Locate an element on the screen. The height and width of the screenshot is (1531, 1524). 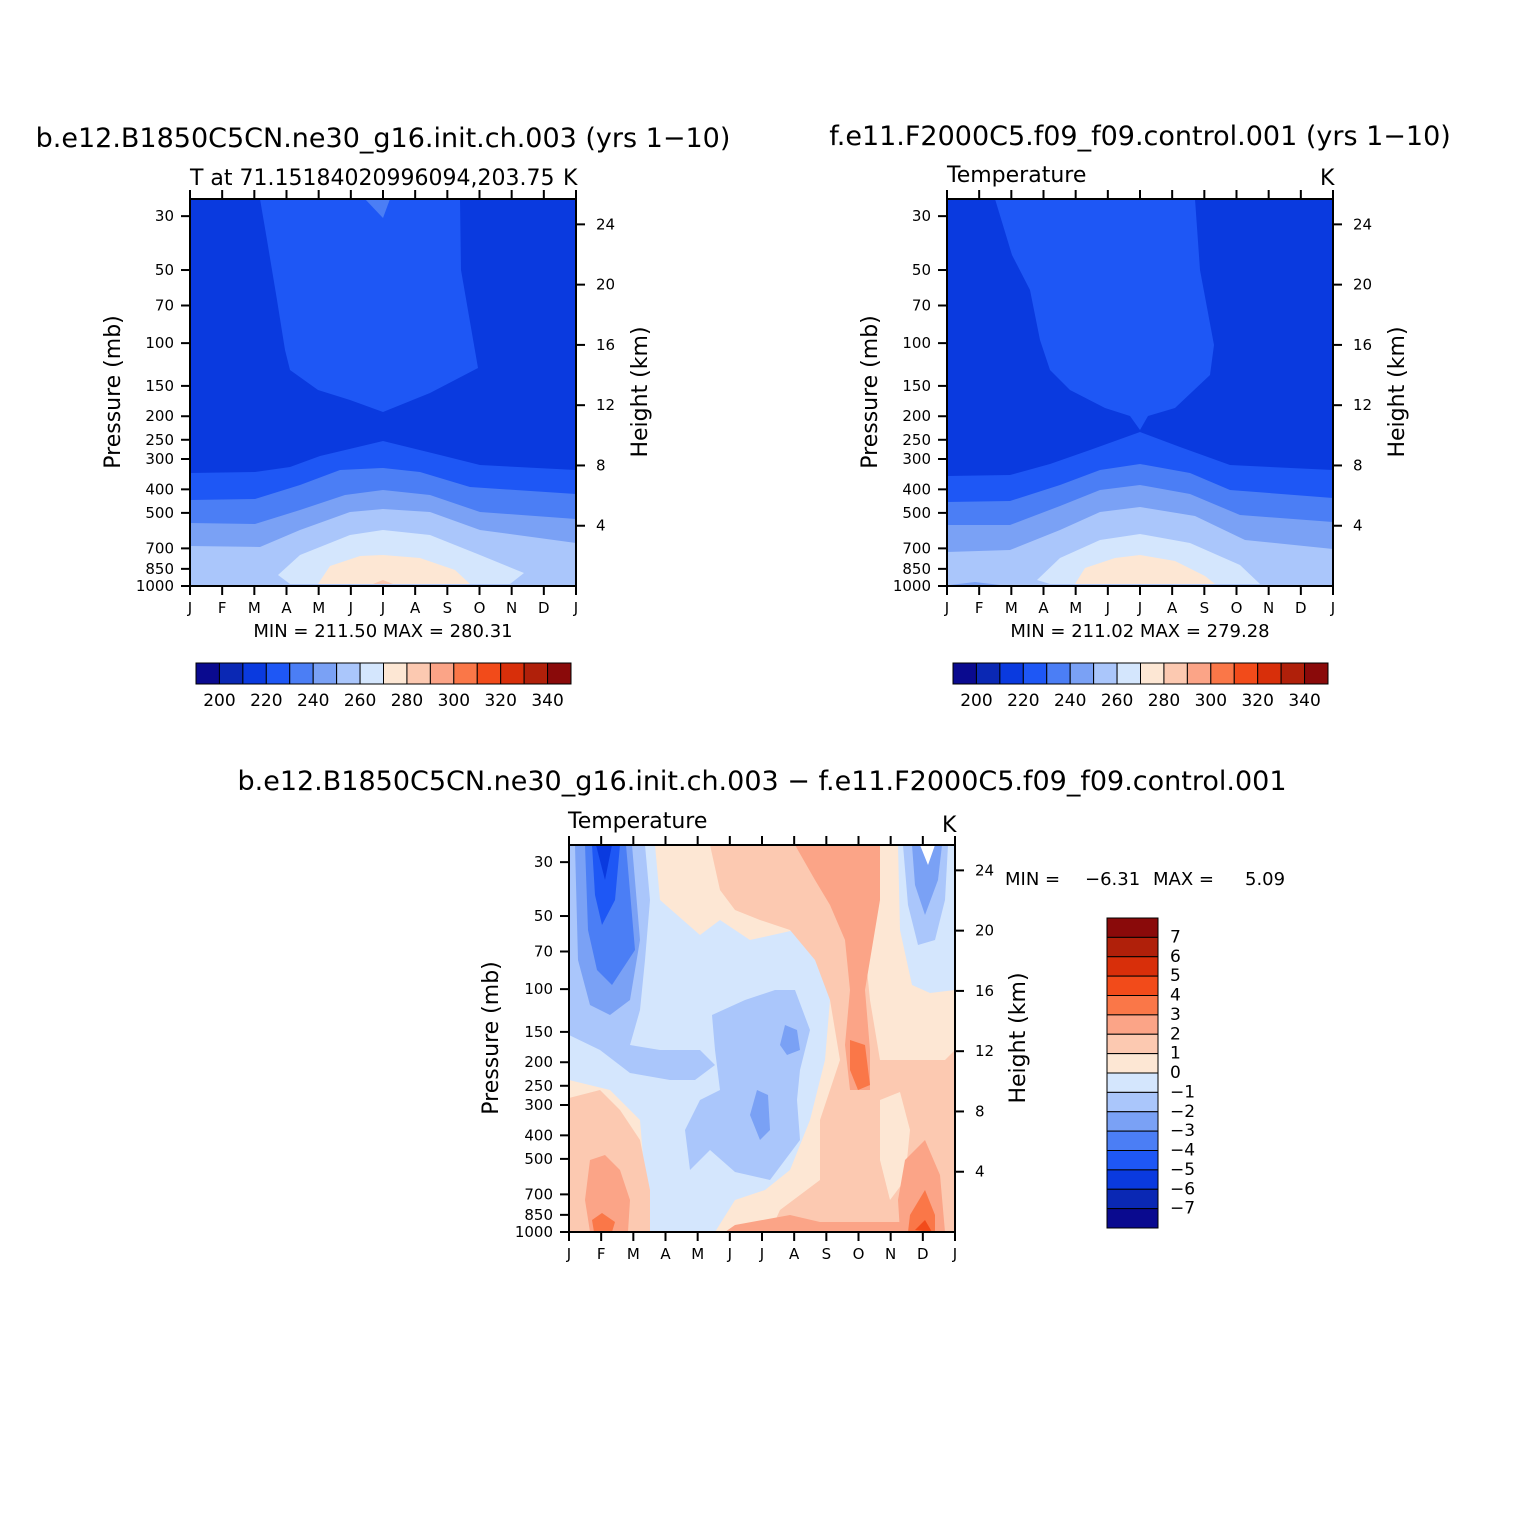
panel3-max-value: 5.09 is located at coordinates (1265, 879).